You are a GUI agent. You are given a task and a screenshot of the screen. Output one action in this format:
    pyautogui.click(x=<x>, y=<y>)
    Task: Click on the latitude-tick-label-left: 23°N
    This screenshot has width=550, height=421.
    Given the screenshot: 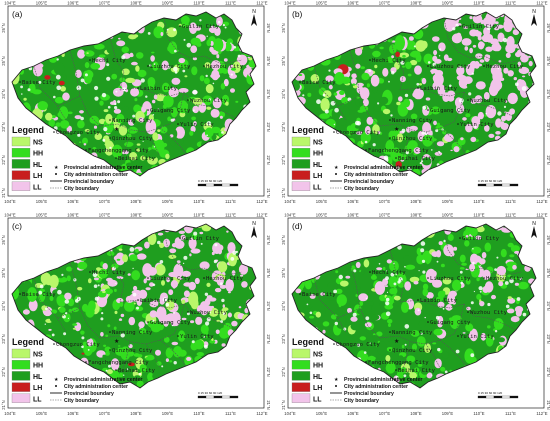 What is the action you would take?
    pyautogui.click(x=3, y=338)
    